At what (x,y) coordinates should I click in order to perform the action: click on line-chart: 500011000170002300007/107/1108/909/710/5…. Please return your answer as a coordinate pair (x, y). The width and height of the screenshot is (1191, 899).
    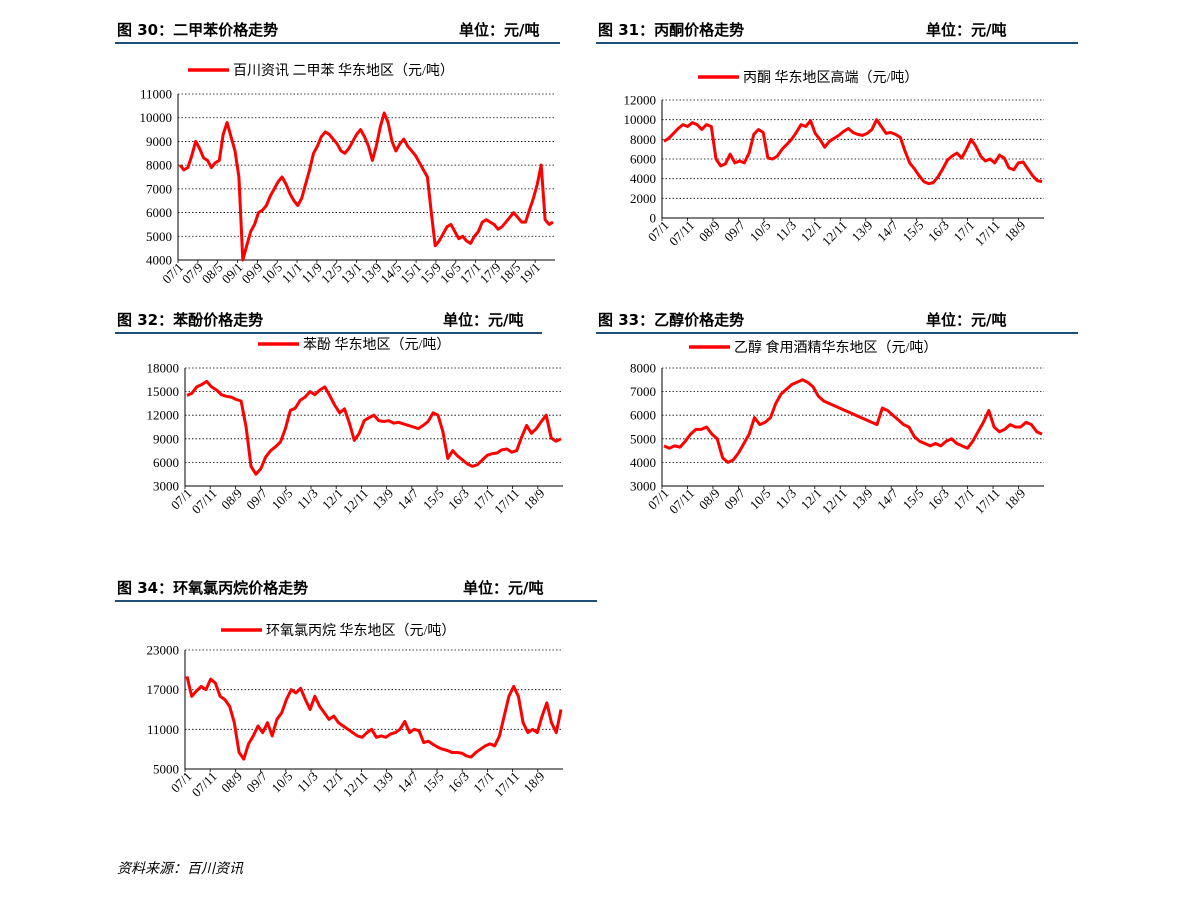
    Looking at the image, I should click on (355, 711).